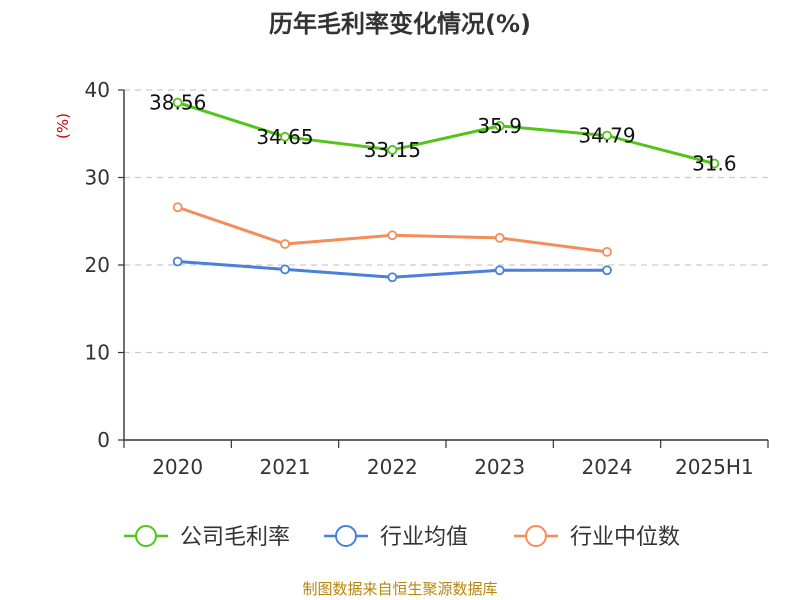 The image size is (800, 600). What do you see at coordinates (177, 467) in the screenshot?
I see `x-tick-label: 2020` at bounding box center [177, 467].